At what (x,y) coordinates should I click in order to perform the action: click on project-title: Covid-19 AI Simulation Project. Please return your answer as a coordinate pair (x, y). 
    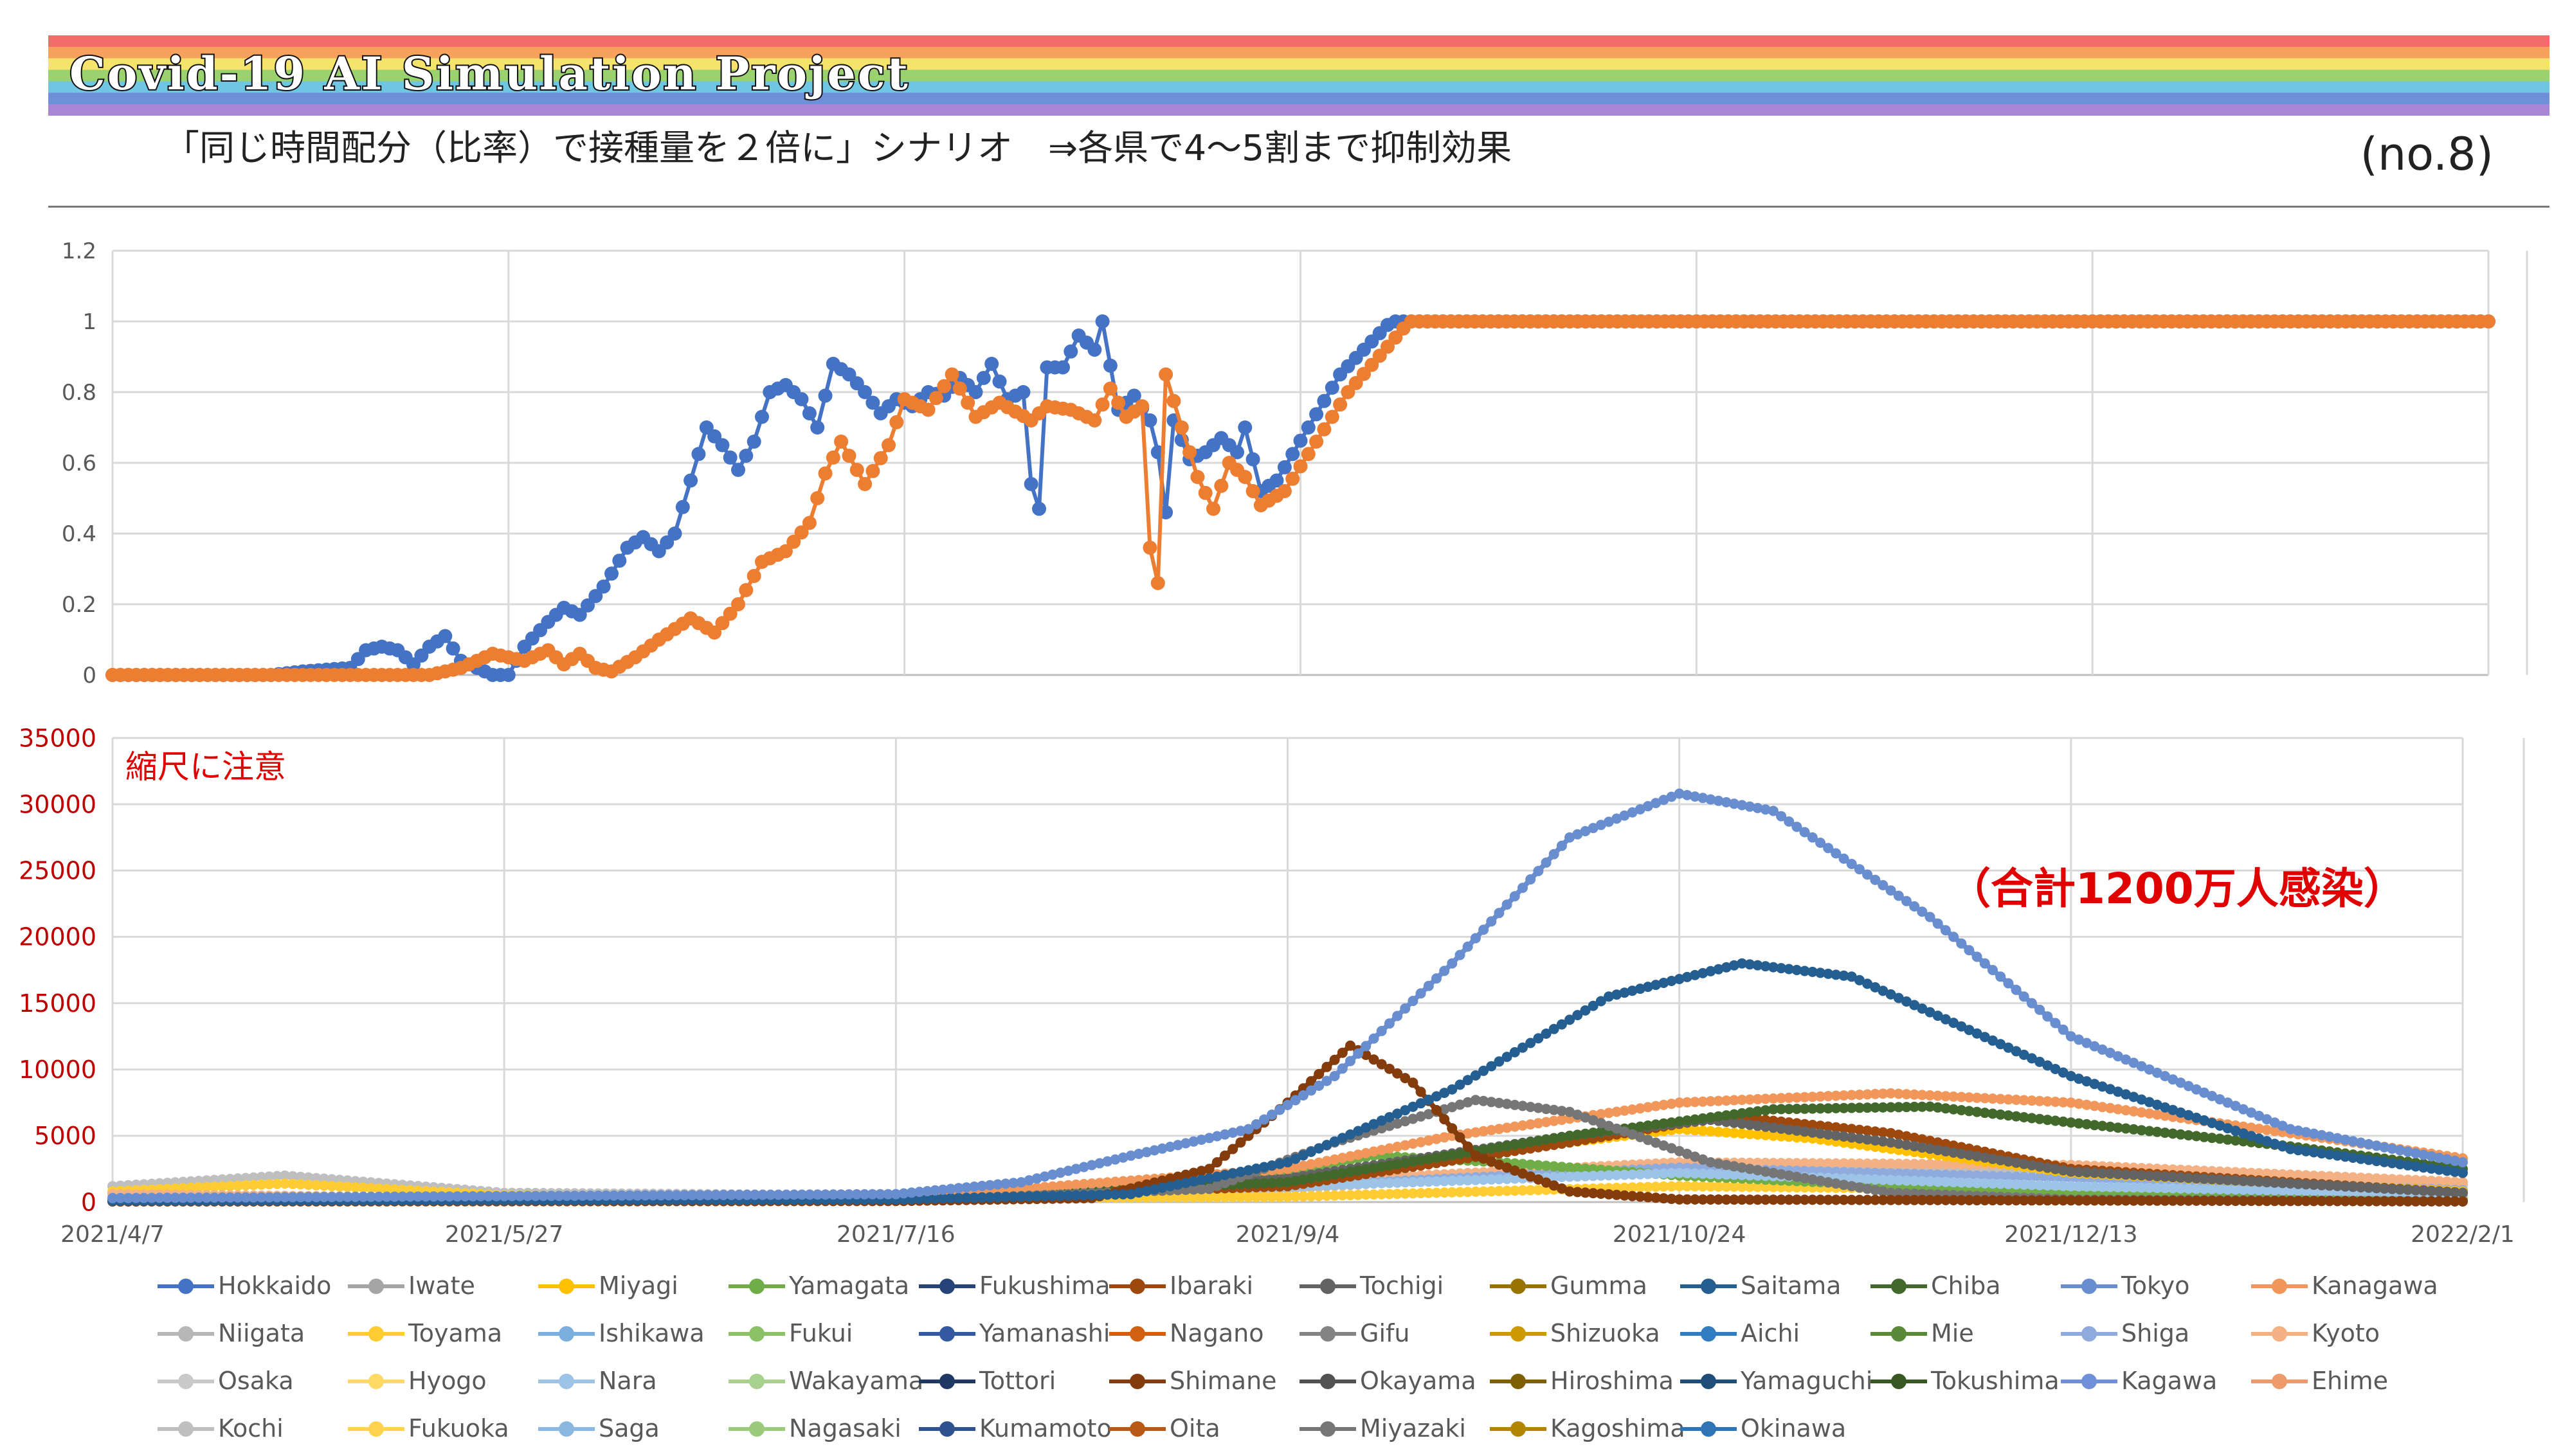
    Looking at the image, I should click on (489, 73).